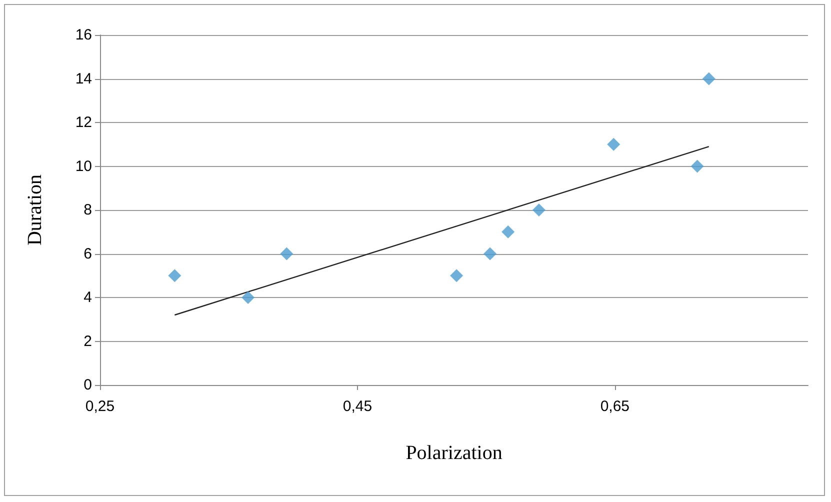 The image size is (831, 502). I want to click on x-tick-label: 0,65, so click(615, 406).